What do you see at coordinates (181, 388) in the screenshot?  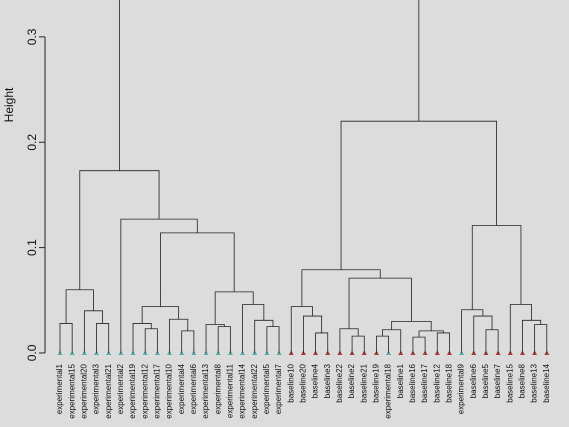 I see `leaf-label: experimental4` at bounding box center [181, 388].